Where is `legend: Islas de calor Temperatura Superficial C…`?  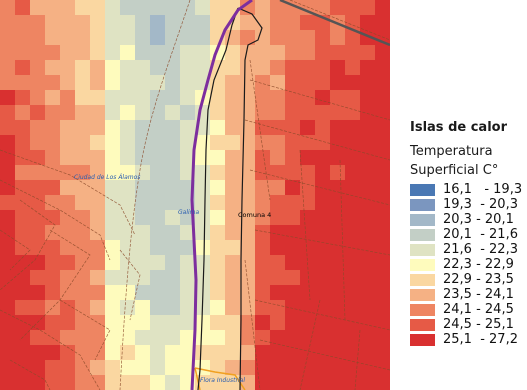
legend: Islas de calor Temperatura Superficial C… is located at coordinates (467, 233).